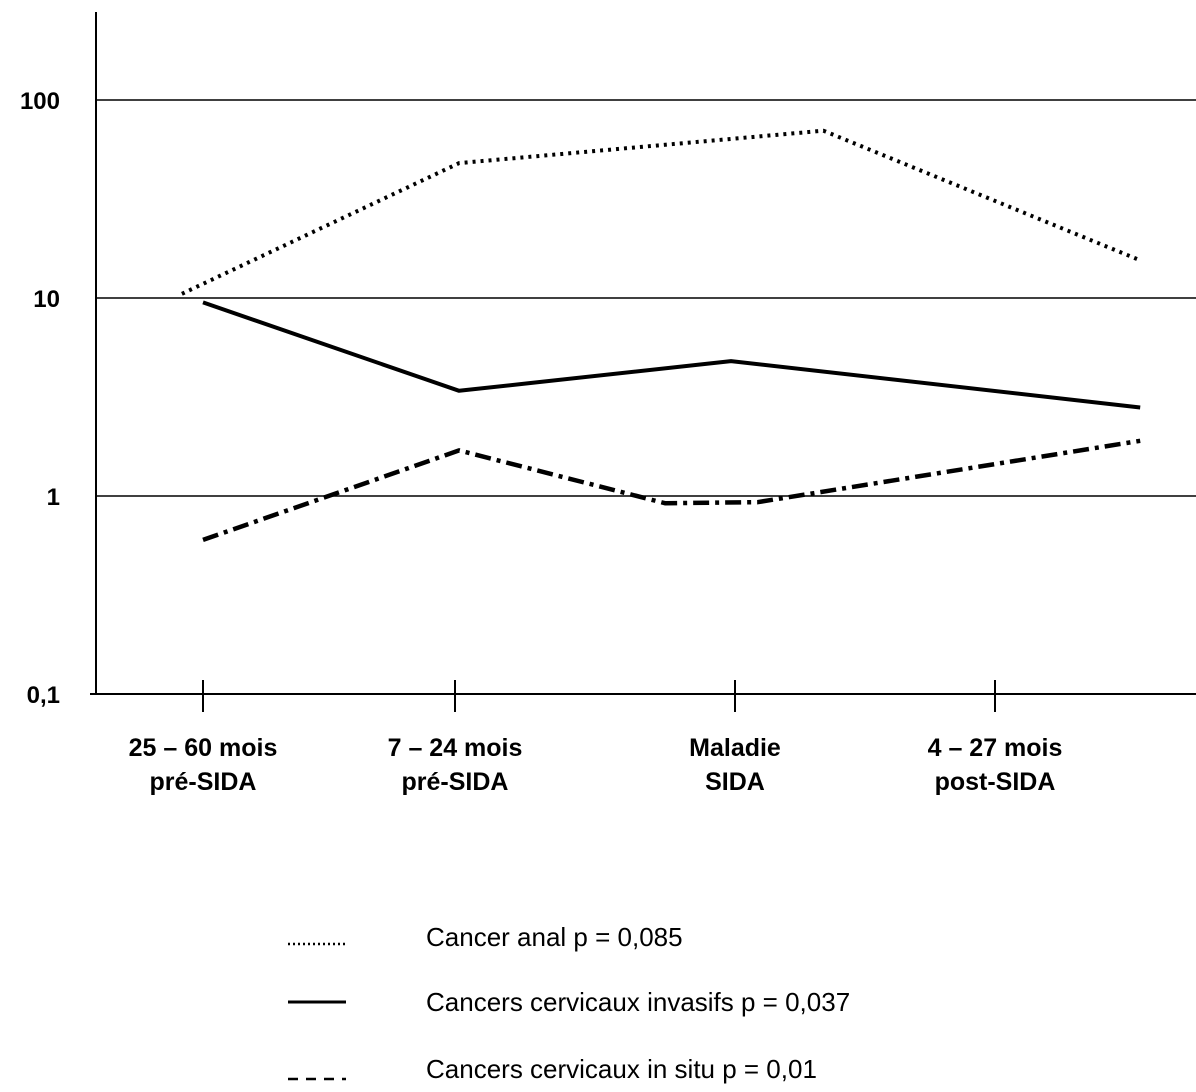  Describe the element at coordinates (554, 937) in the screenshot. I see `legend-label: Cancer anal p = 0,085` at that location.